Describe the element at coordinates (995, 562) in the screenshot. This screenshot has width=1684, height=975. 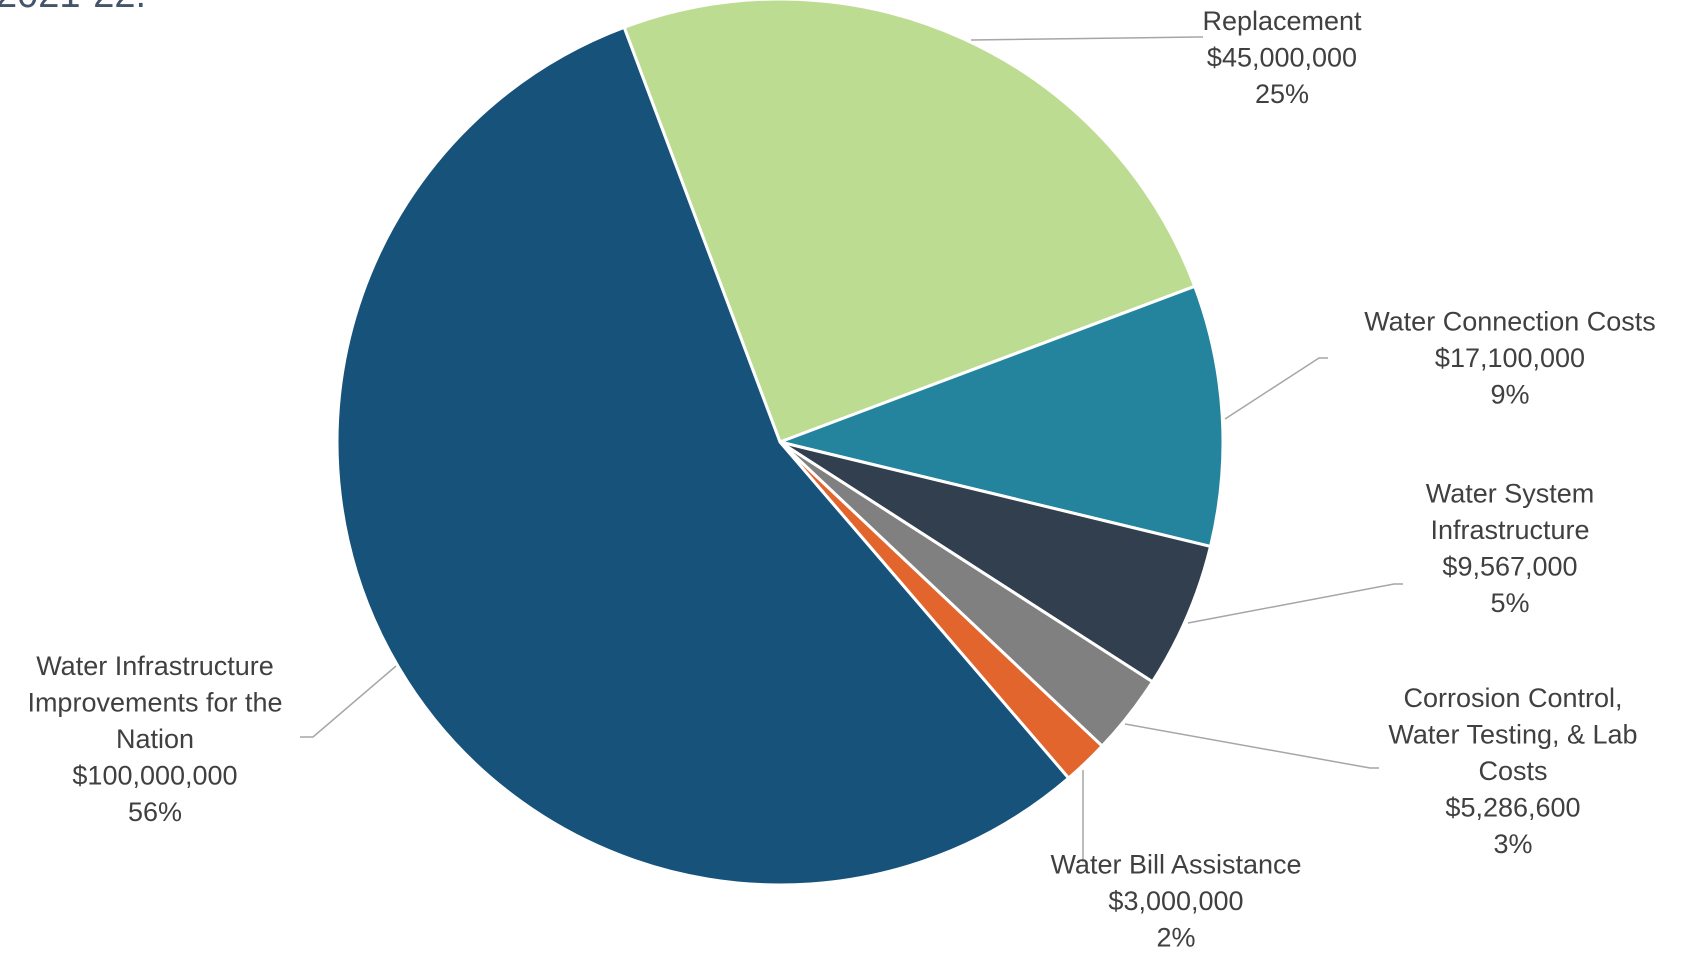
I see `pie-slice-water-system-infrastructure` at that location.